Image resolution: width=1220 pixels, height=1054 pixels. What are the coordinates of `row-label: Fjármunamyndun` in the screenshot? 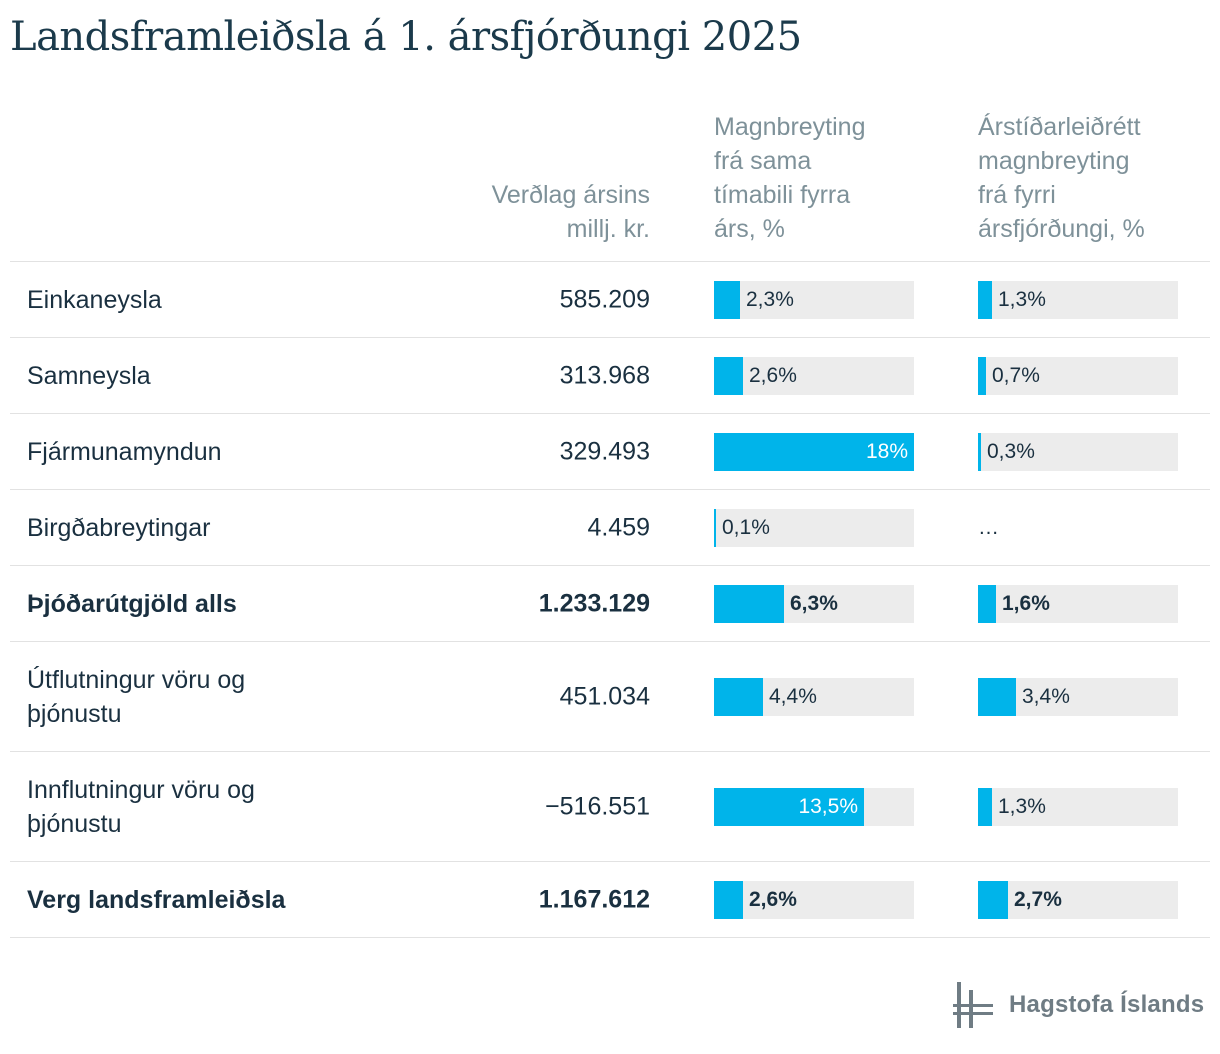 It's located at (124, 451).